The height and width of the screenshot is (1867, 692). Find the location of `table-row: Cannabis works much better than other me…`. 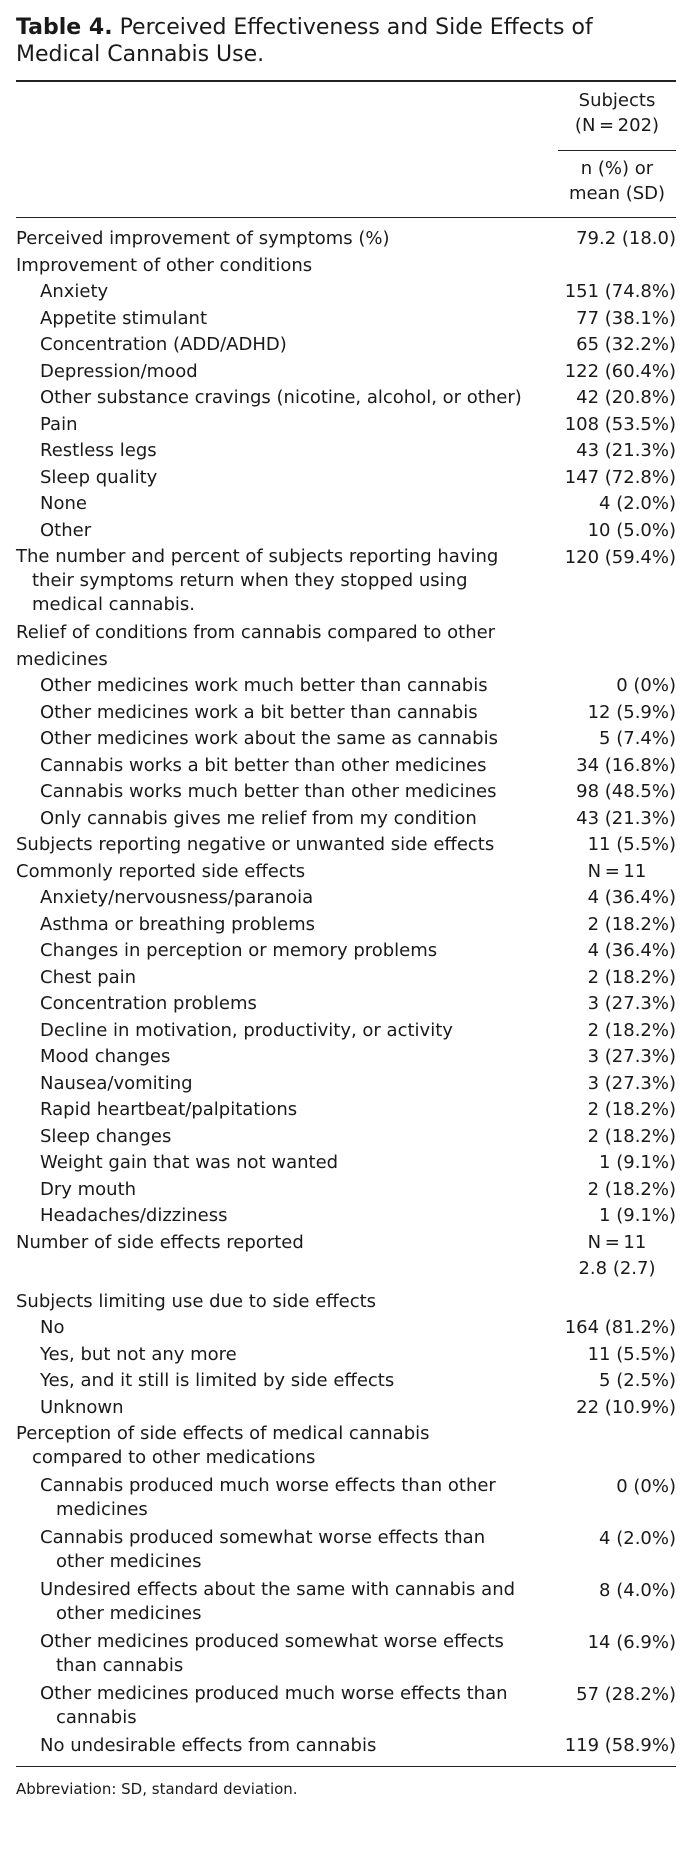

table-row: Cannabis works much better than other me… is located at coordinates (358, 791).